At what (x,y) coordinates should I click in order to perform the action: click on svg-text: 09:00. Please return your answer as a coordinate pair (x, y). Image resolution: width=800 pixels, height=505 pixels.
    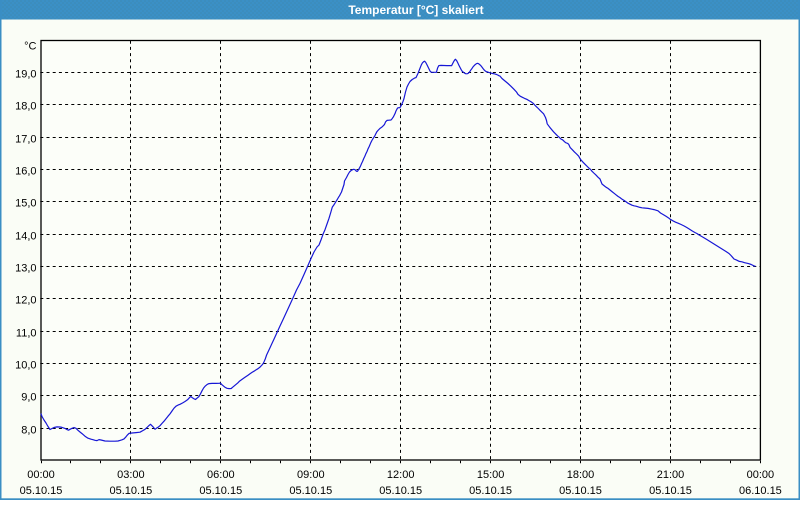
    Looking at the image, I should click on (311, 475).